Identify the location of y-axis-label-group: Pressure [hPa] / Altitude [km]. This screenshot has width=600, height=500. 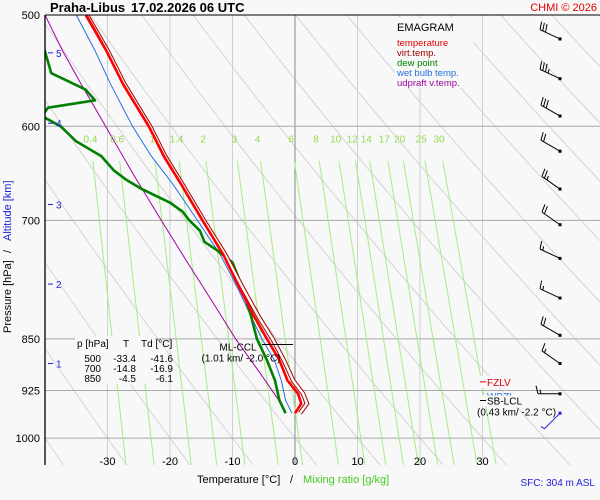
(8, 256).